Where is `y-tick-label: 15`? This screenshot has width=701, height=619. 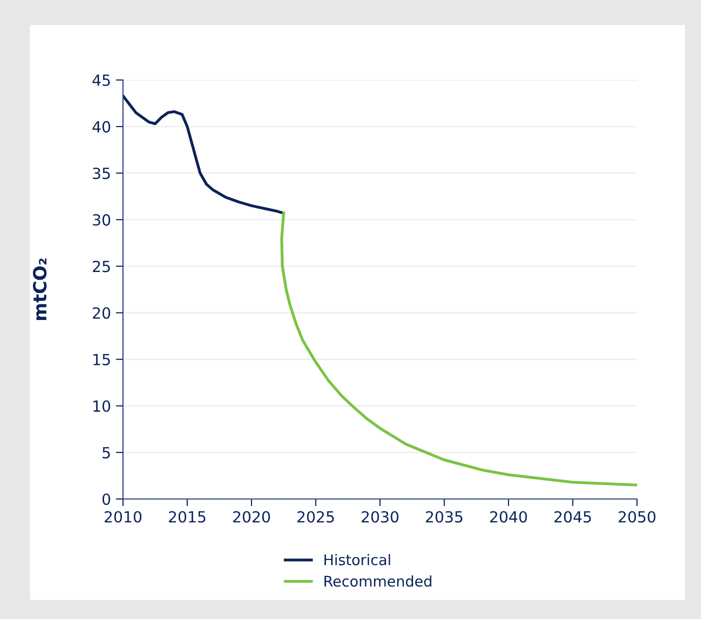
y-tick-label: 15 is located at coordinates (101, 360).